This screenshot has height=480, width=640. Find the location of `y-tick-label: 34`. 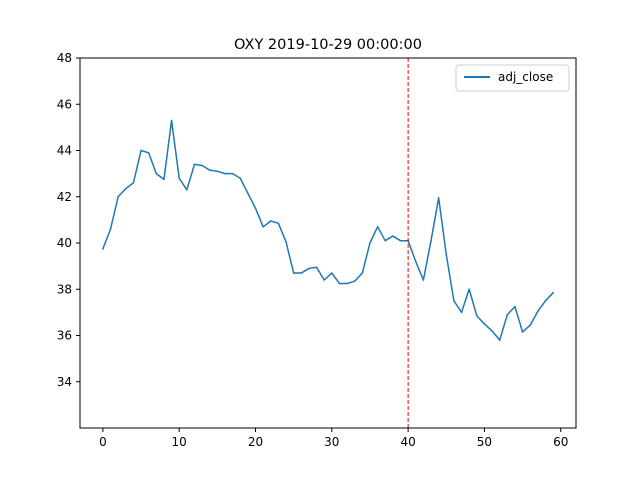

y-tick-label: 34 is located at coordinates (64, 382).